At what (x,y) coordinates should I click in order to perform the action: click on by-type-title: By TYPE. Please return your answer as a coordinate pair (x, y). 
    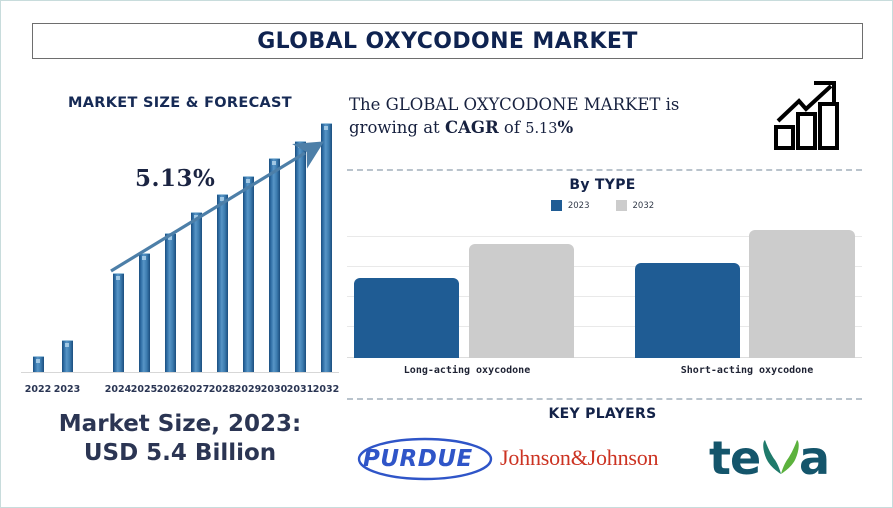
    Looking at the image, I should click on (602, 185).